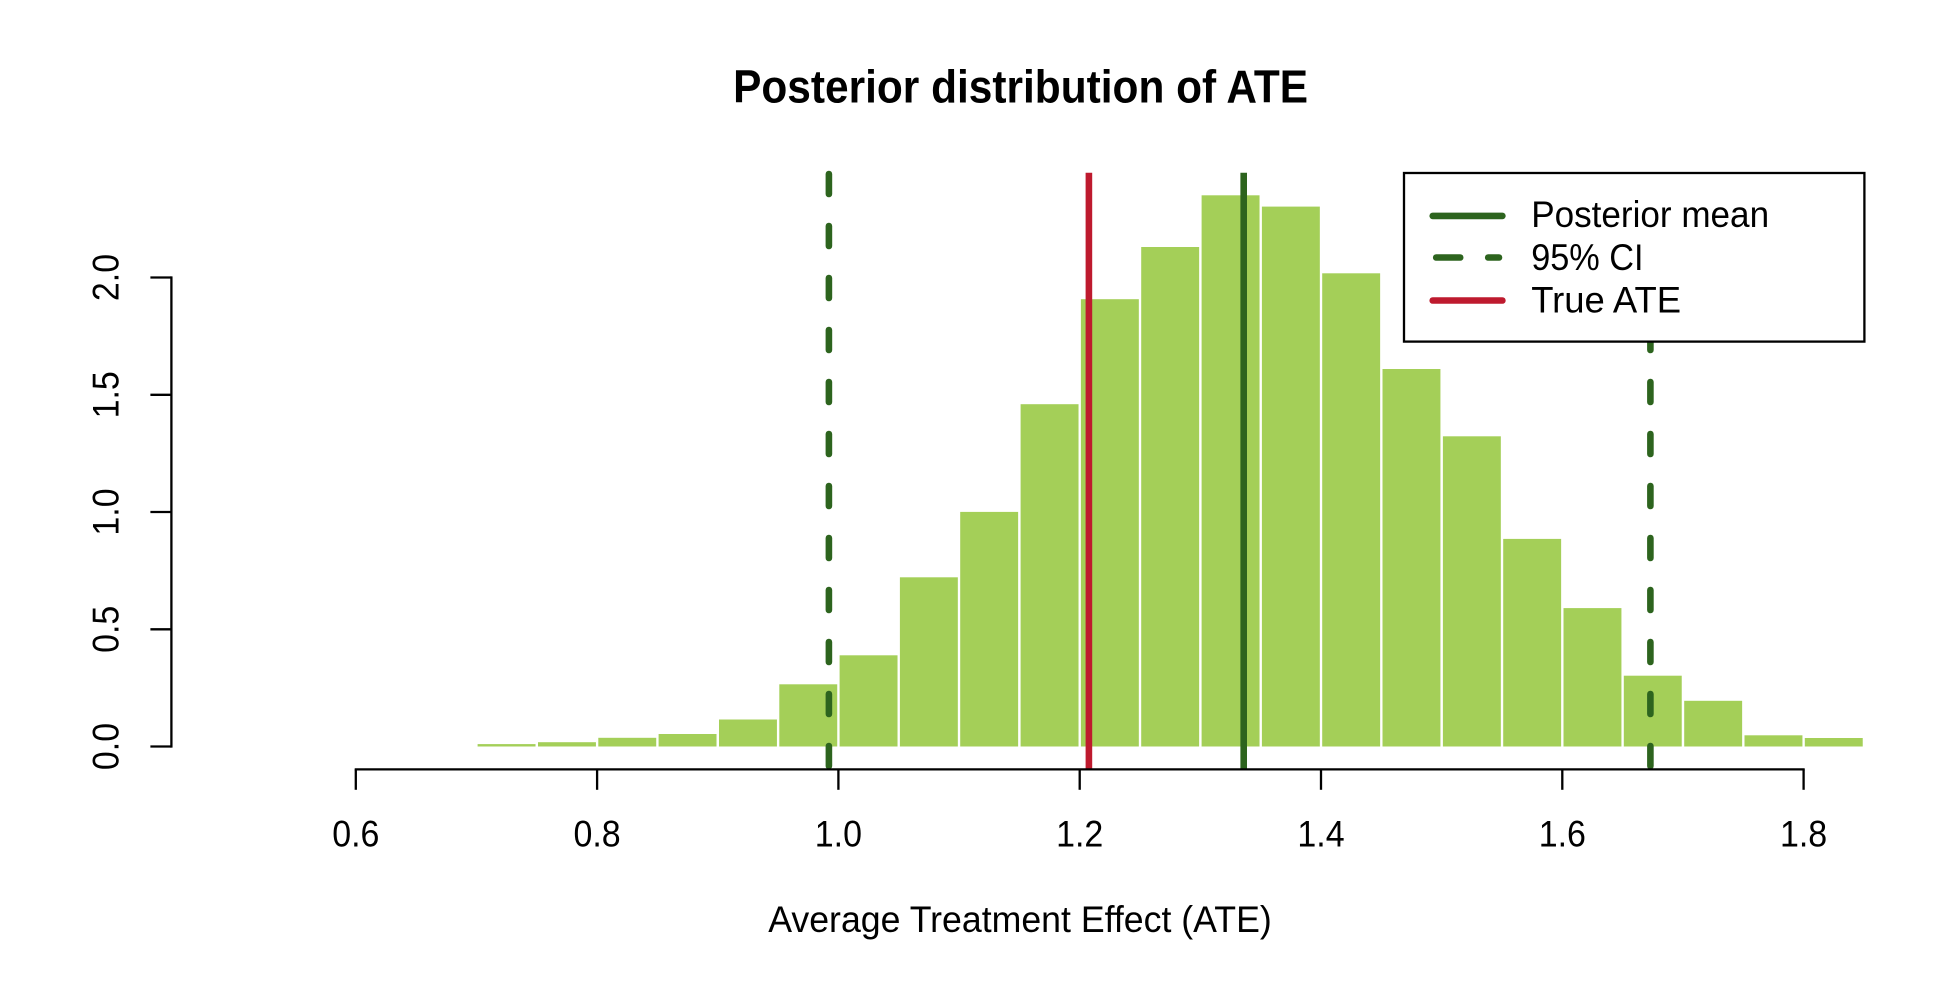 This screenshot has height=985, width=1953. Describe the element at coordinates (597, 834) in the screenshot. I see `svg-text: 0.8` at that location.